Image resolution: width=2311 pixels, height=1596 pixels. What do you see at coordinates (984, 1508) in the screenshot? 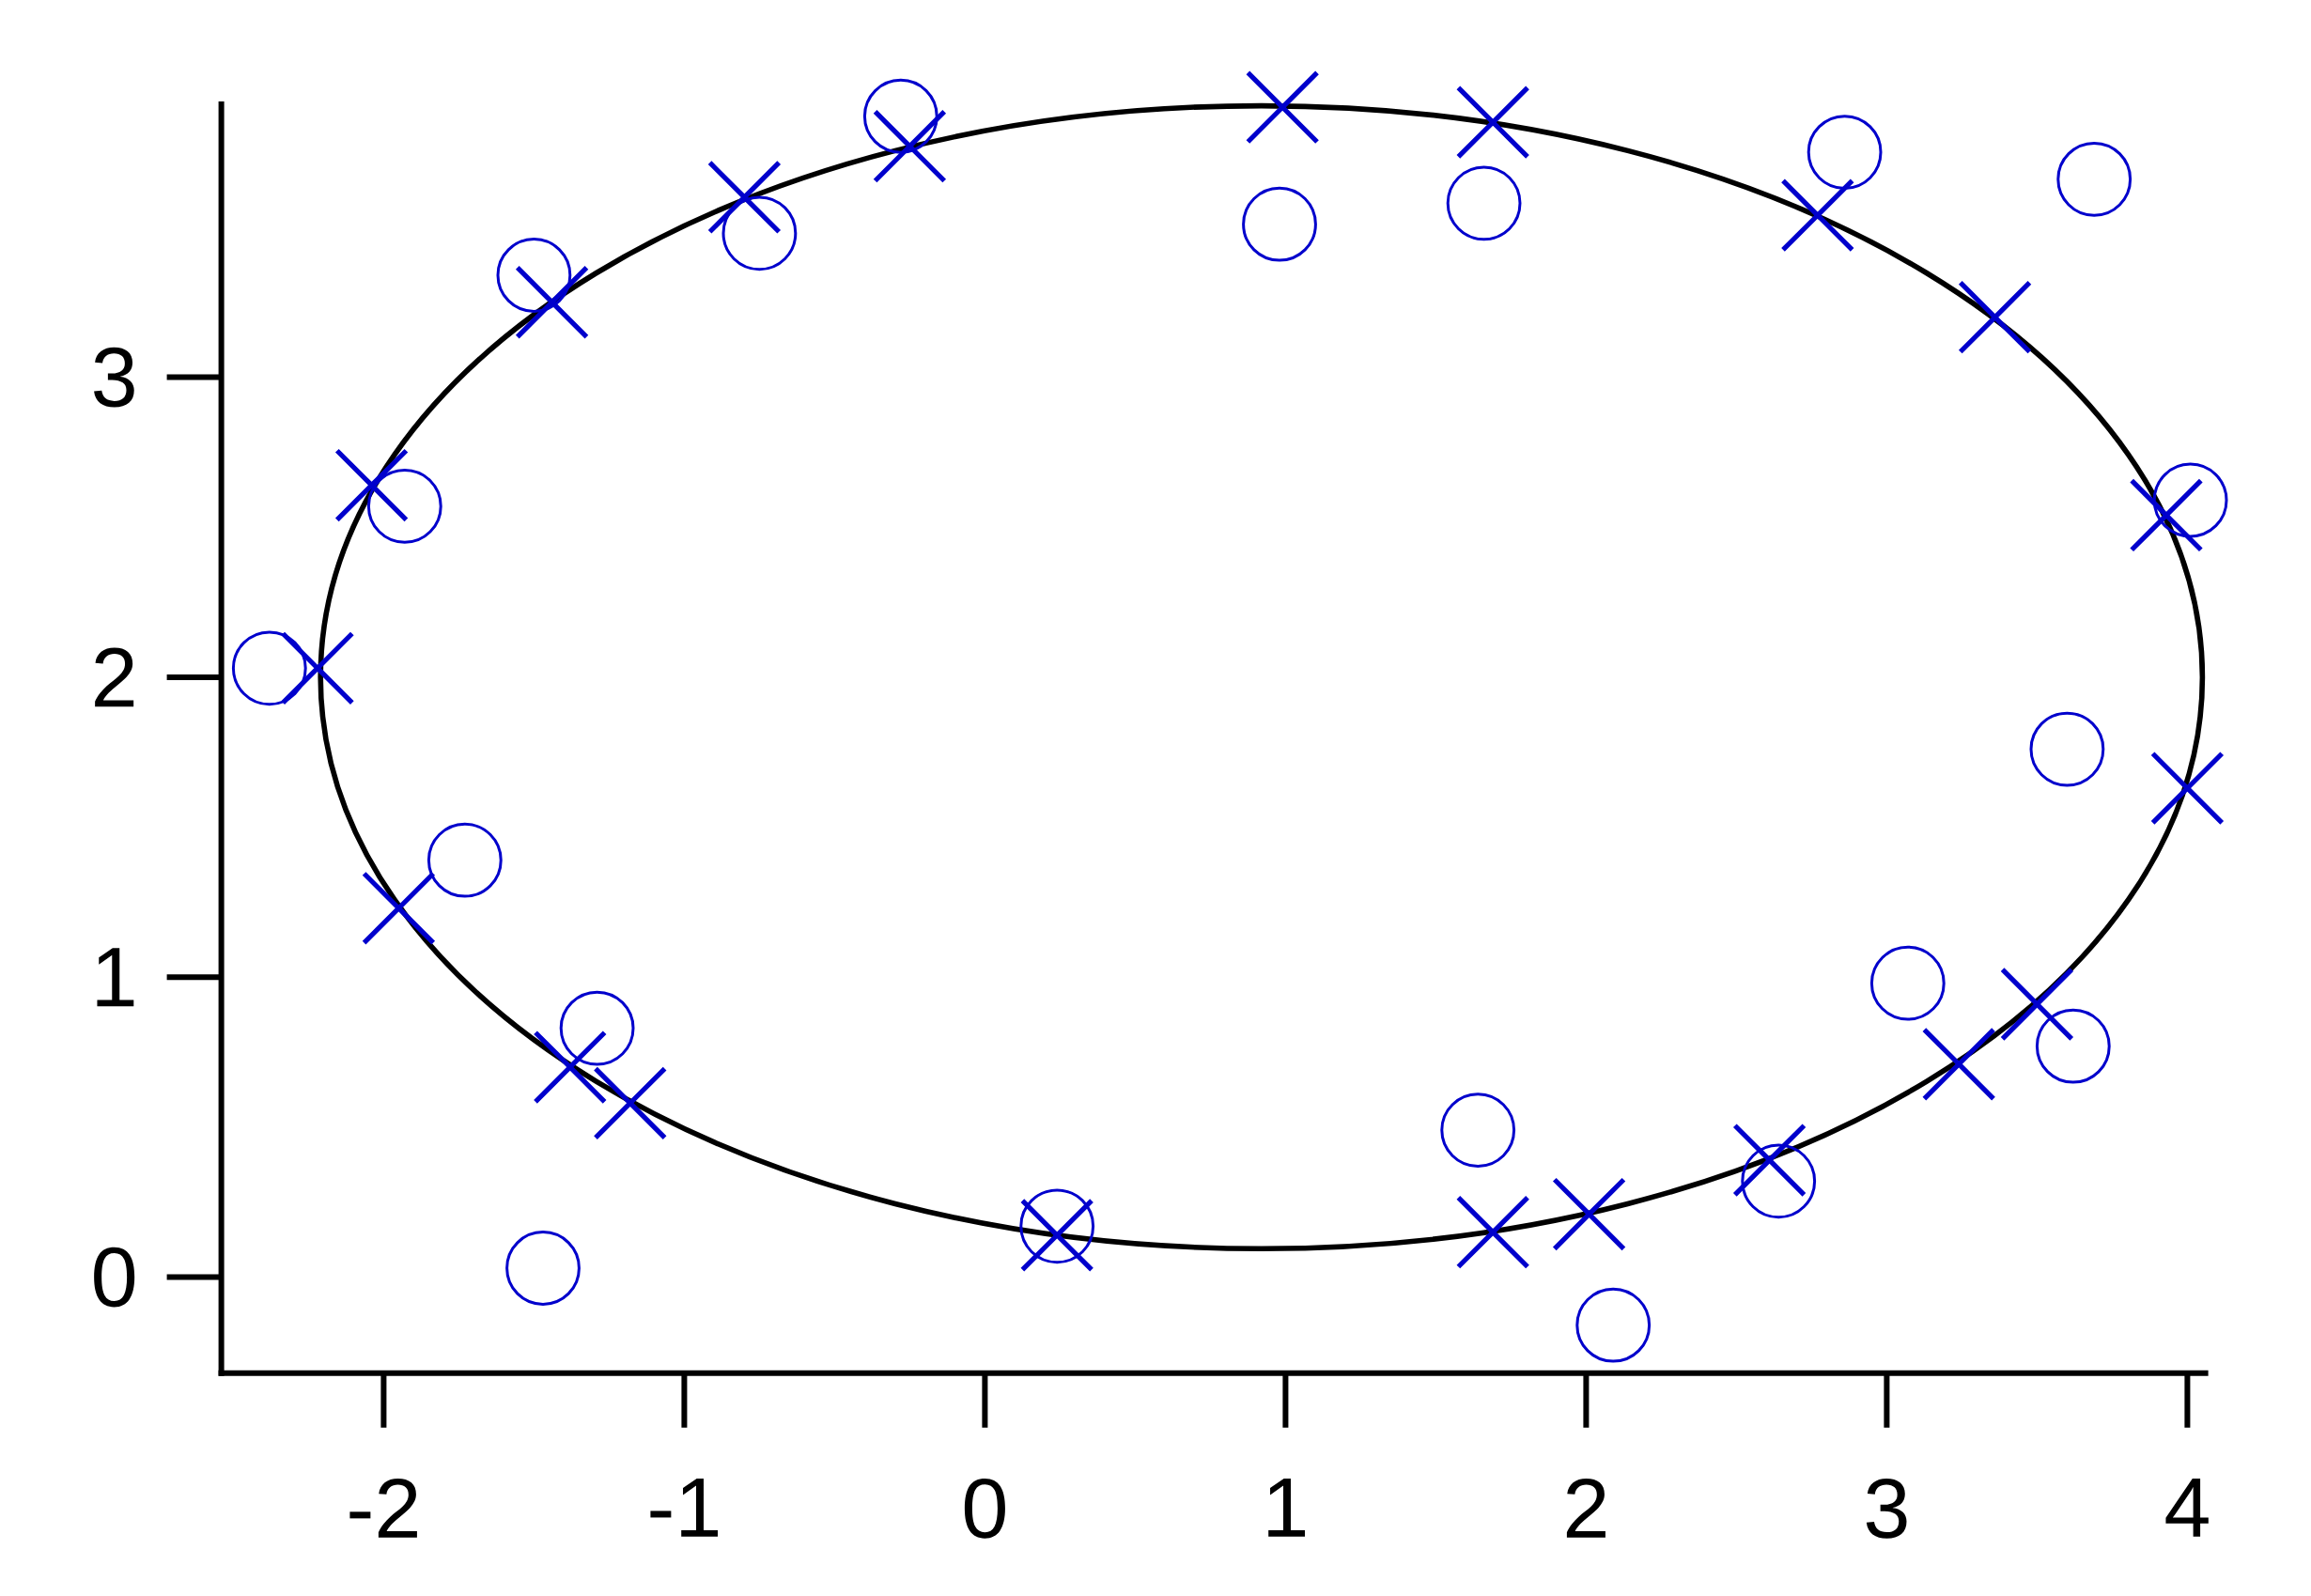
I see `x-tick-label: 0` at bounding box center [984, 1508].